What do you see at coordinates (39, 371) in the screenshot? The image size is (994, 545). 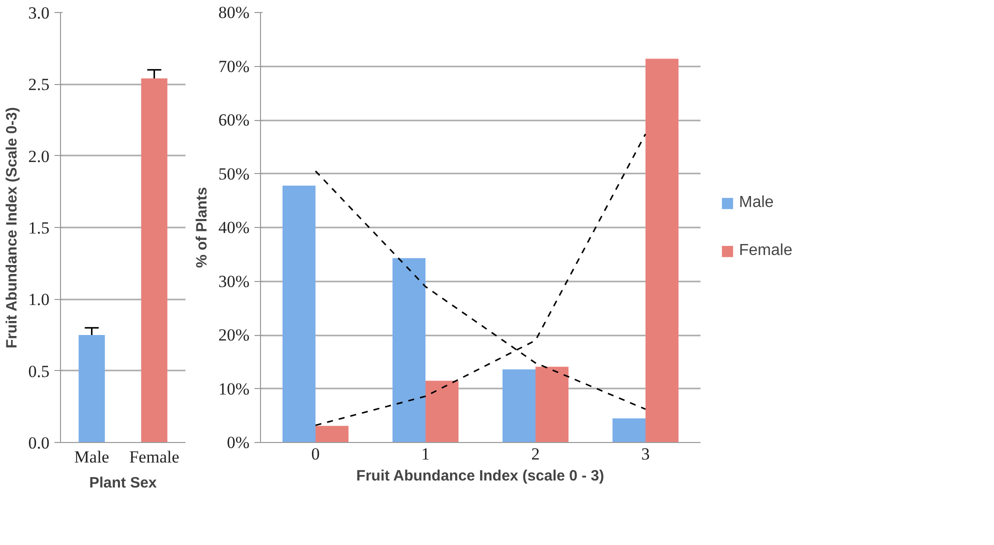 I see `y-tick-label: 0.5` at bounding box center [39, 371].